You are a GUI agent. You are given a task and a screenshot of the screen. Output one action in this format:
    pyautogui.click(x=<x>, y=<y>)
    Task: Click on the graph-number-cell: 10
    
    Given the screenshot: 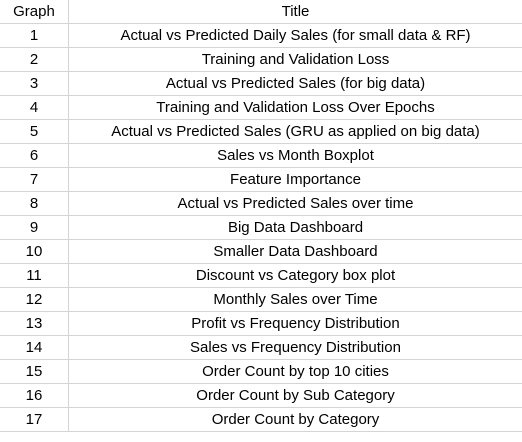 What is the action you would take?
    pyautogui.click(x=34, y=251)
    